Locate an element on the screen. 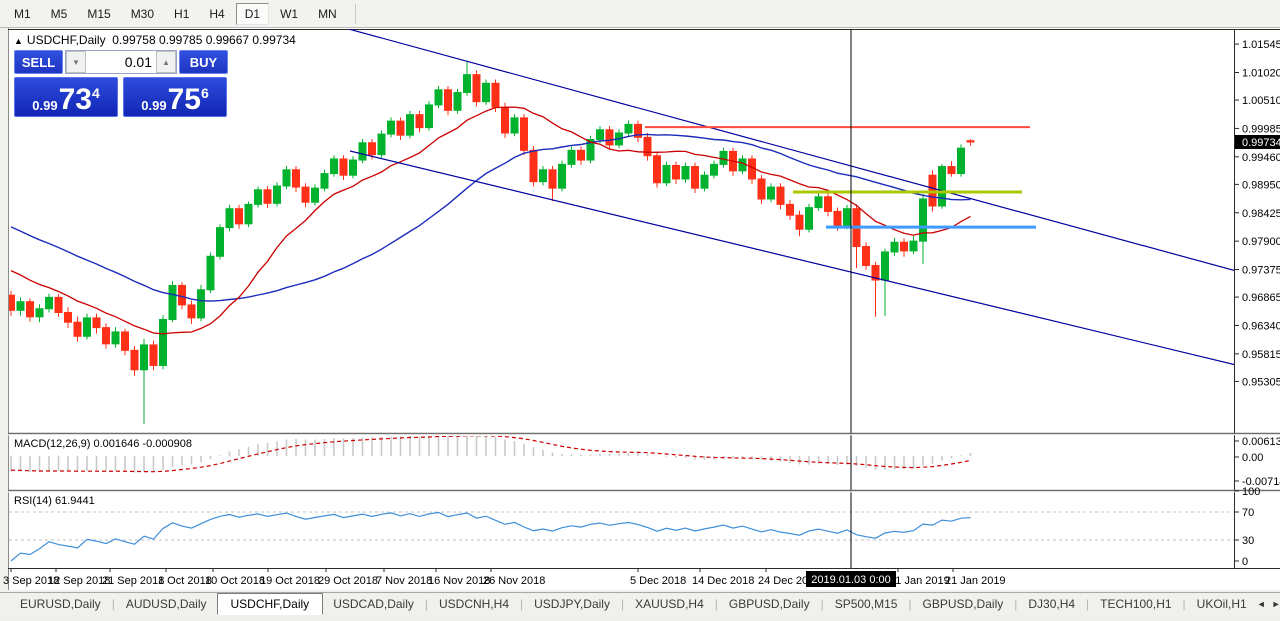 This screenshot has width=1280, height=621. date-axis-label: 3 Sep 2018 is located at coordinates (31, 581).